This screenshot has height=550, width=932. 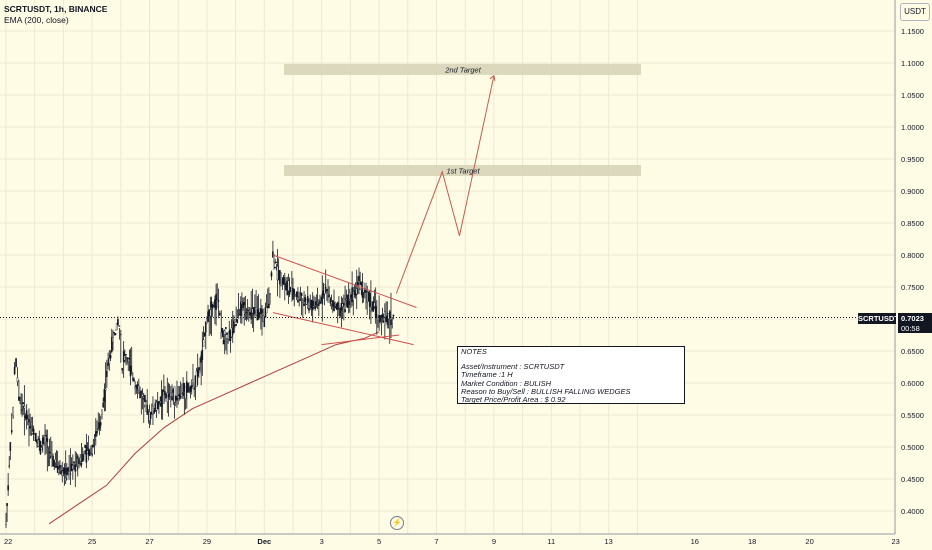 I want to click on indicator-label: EMA (200, close), so click(x=36, y=20).